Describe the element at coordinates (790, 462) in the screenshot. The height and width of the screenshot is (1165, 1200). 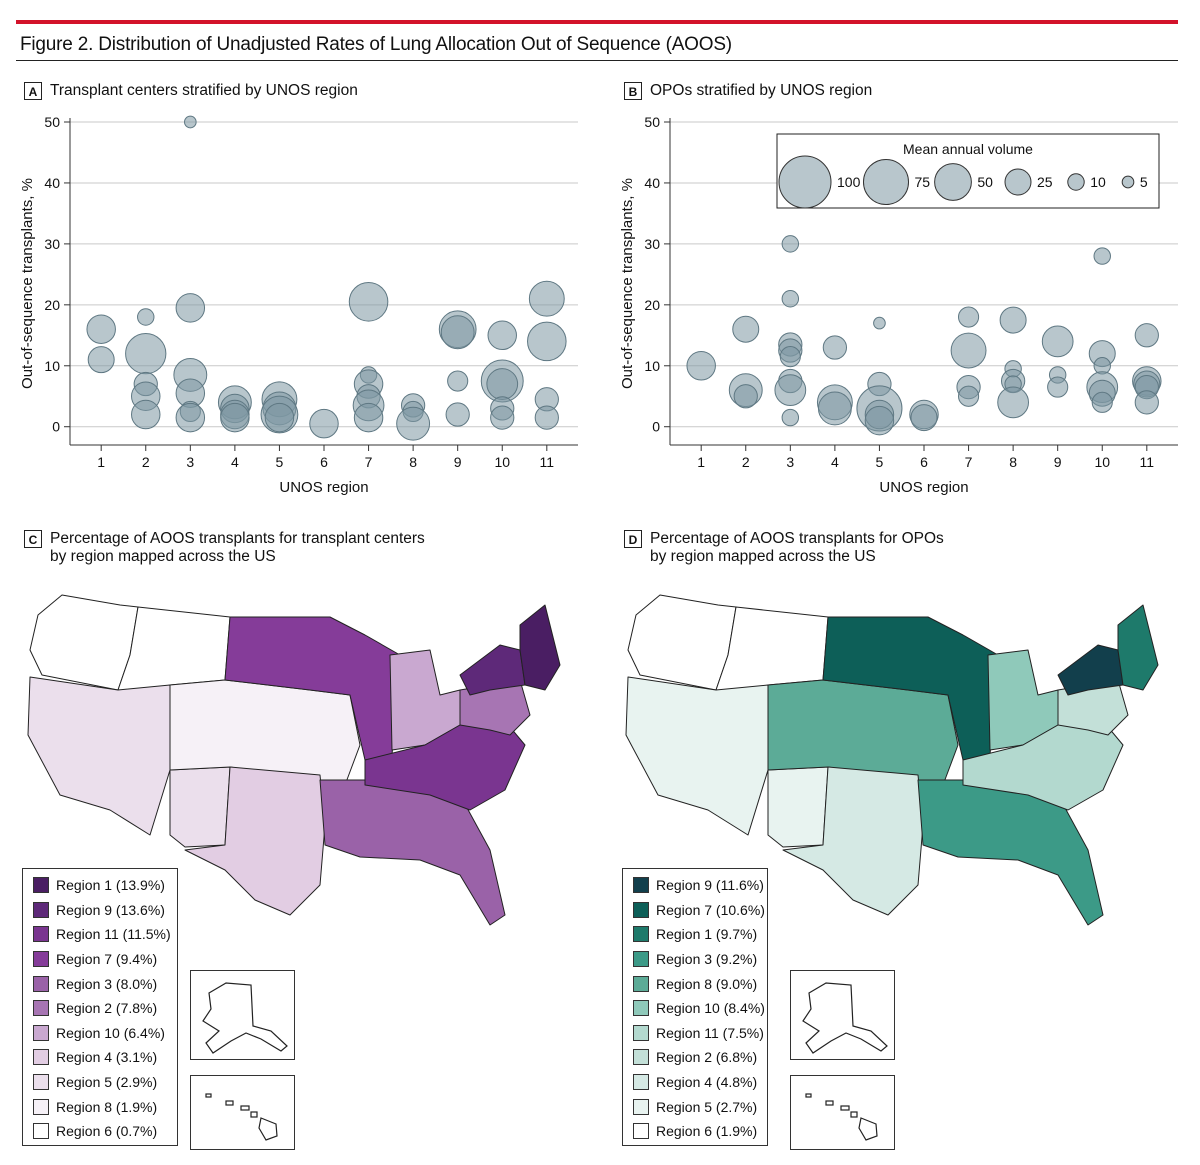
I see `x-tick-label: 3` at that location.